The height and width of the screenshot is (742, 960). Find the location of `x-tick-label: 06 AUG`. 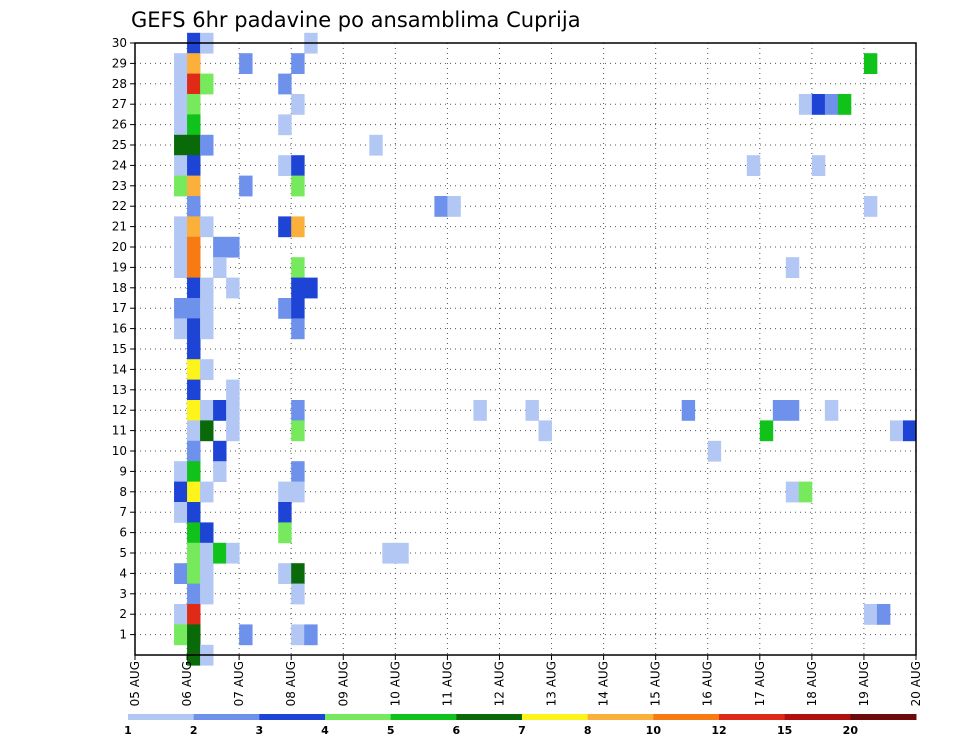

x-tick-label: 06 AUG is located at coordinates (187, 683).